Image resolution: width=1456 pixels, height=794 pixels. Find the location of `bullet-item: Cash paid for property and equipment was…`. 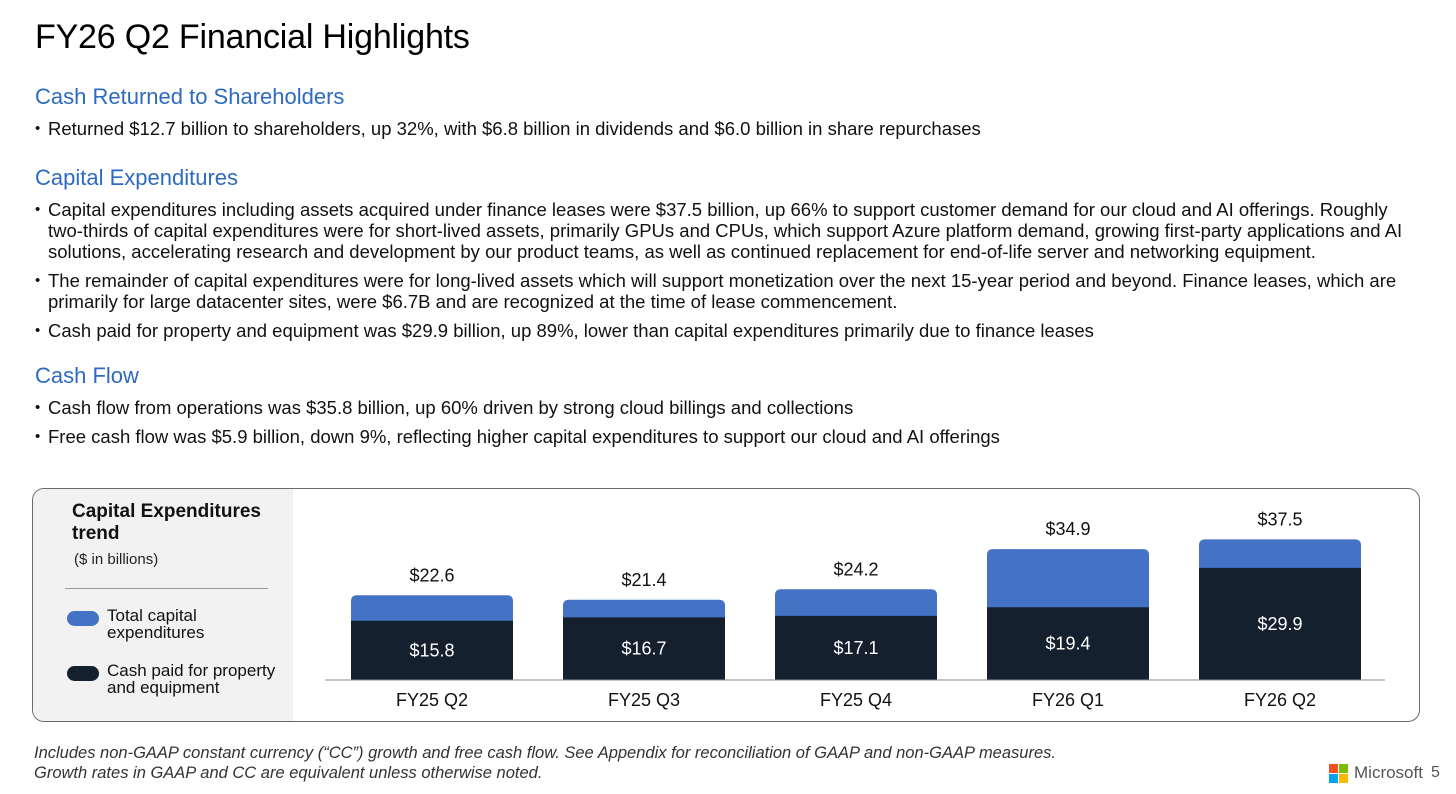

bullet-item: Cash paid for property and equipment was… is located at coordinates (727, 330).